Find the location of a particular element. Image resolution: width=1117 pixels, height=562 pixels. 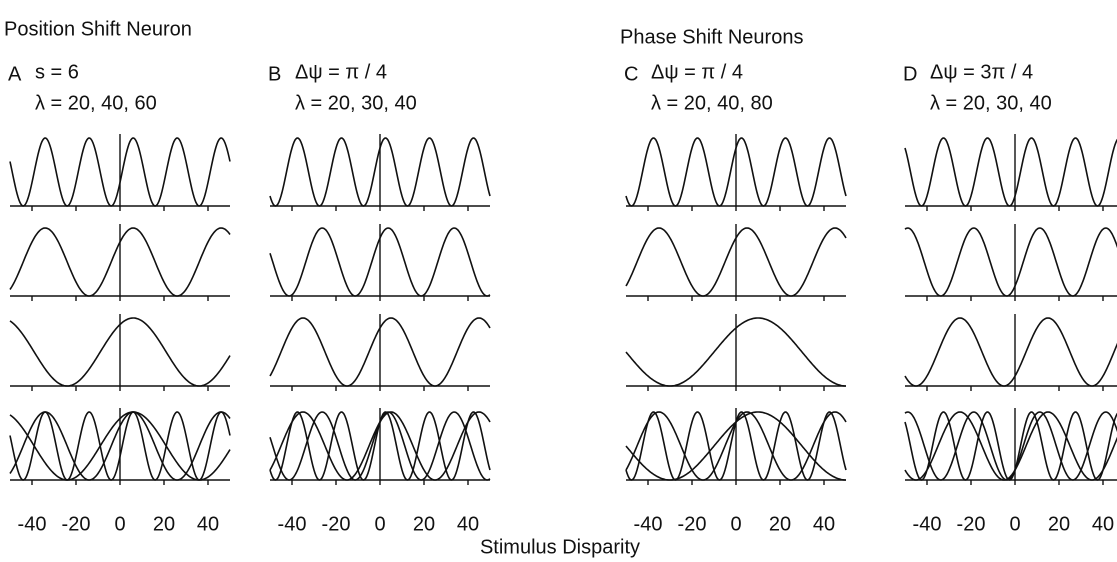

lambda-label: λ = 20, 40, 80 is located at coordinates (712, 103).